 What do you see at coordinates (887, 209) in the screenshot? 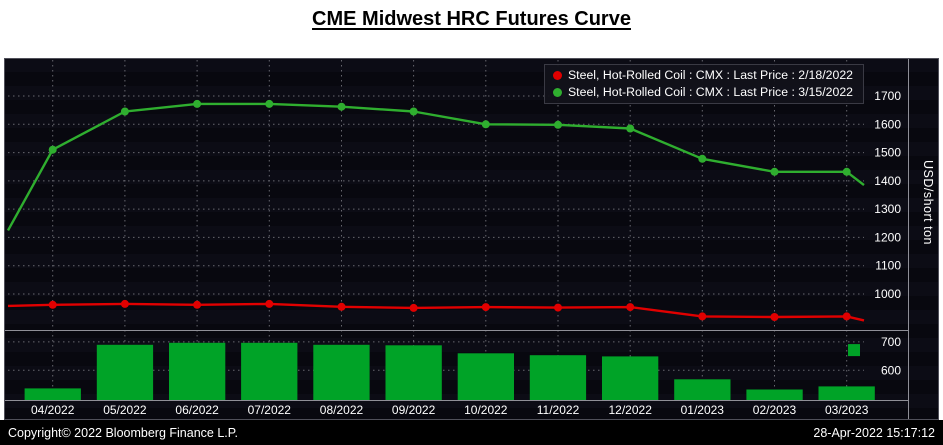
I see `svg-text: 1300` at bounding box center [887, 209].